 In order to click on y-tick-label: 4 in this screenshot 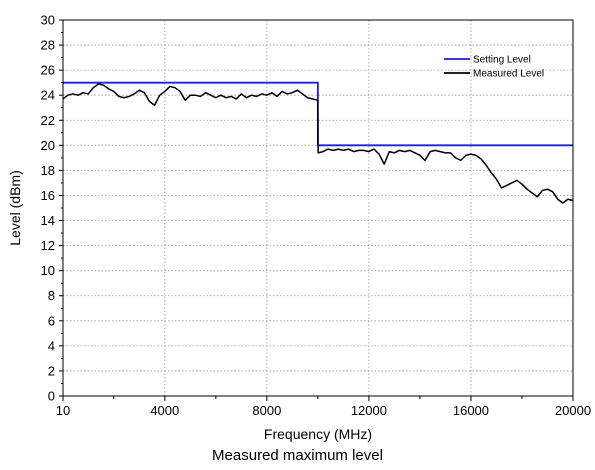, I will do `click(51, 345)`.